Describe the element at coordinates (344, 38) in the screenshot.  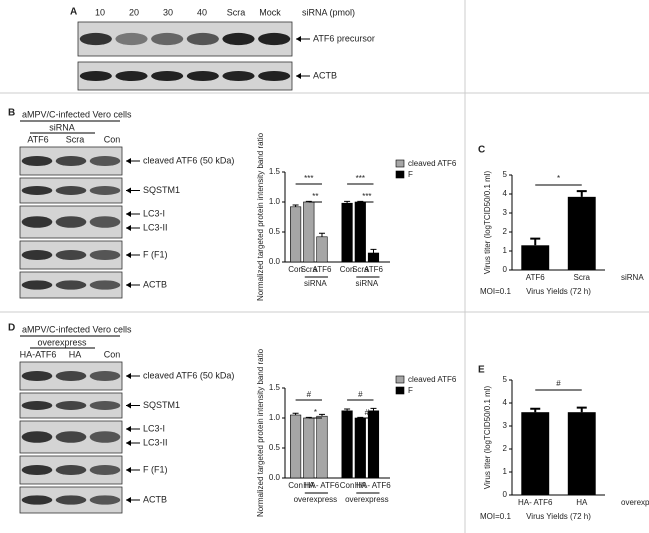
I see `band-label: ATF6 precursor` at that location.